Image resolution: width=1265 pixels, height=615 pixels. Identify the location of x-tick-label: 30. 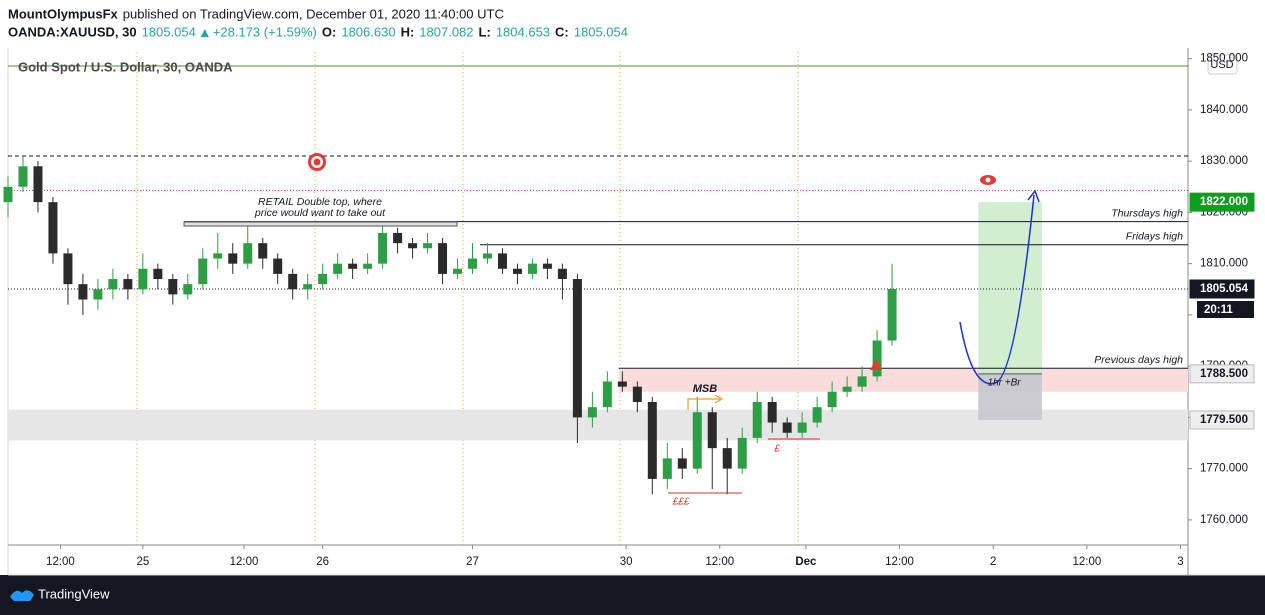
(626, 562).